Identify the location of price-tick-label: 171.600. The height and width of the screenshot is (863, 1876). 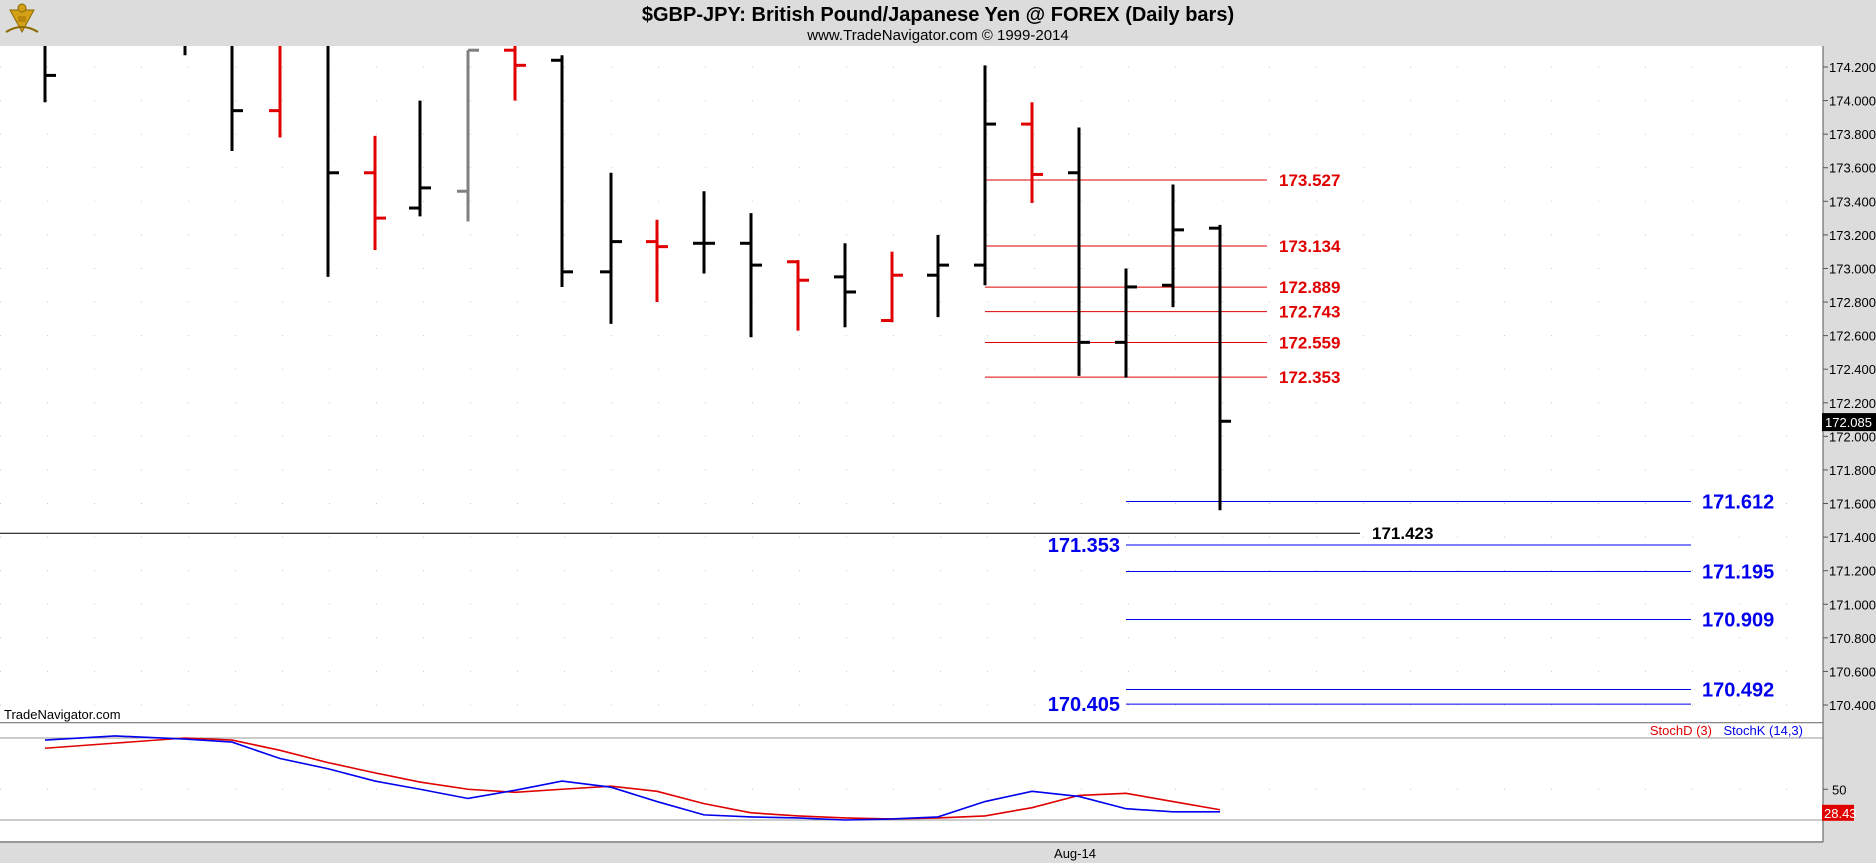
(1852, 504).